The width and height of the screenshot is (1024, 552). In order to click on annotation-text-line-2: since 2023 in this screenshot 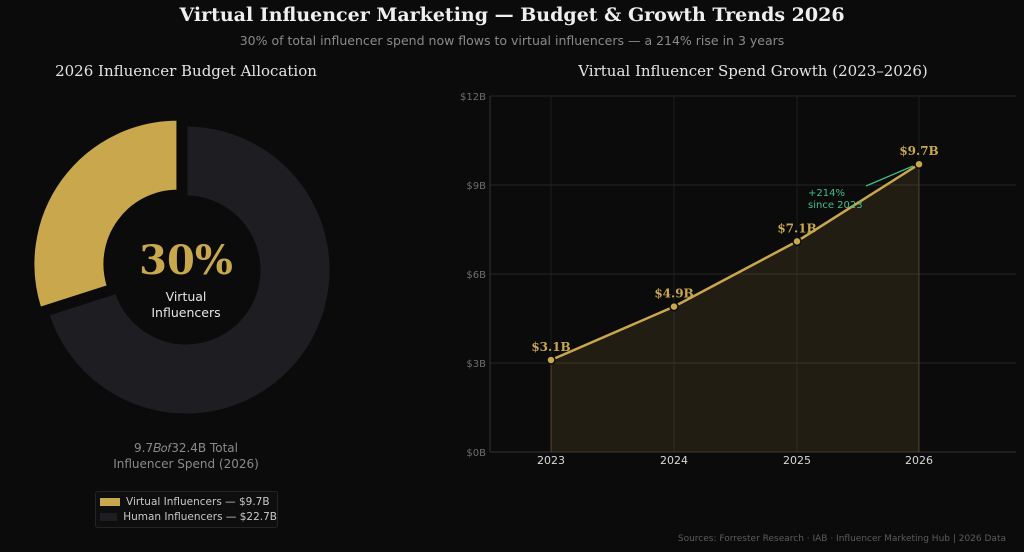, I will do `click(835, 205)`.